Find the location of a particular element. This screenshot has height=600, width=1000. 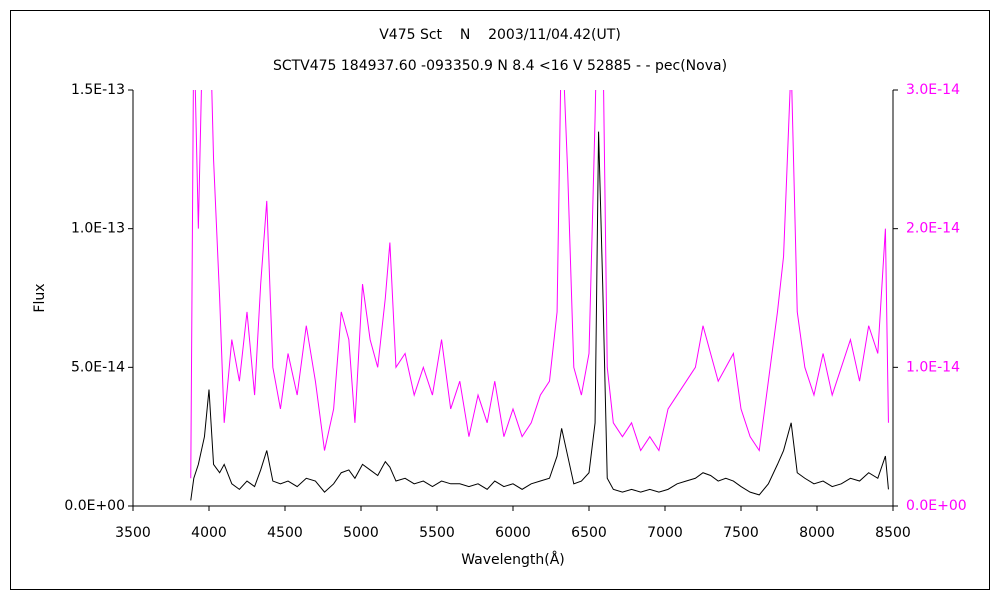

y-tick-label: 1.0E-13 is located at coordinates (98, 229).